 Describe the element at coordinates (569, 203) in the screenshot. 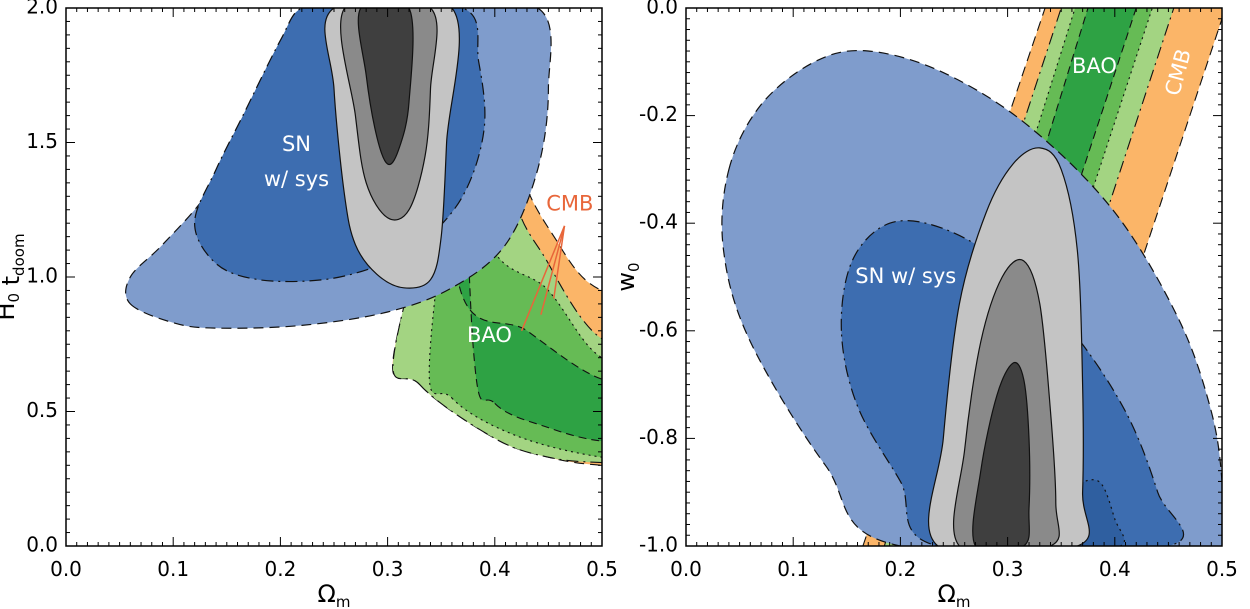

I see `region-label-3: CMB` at that location.